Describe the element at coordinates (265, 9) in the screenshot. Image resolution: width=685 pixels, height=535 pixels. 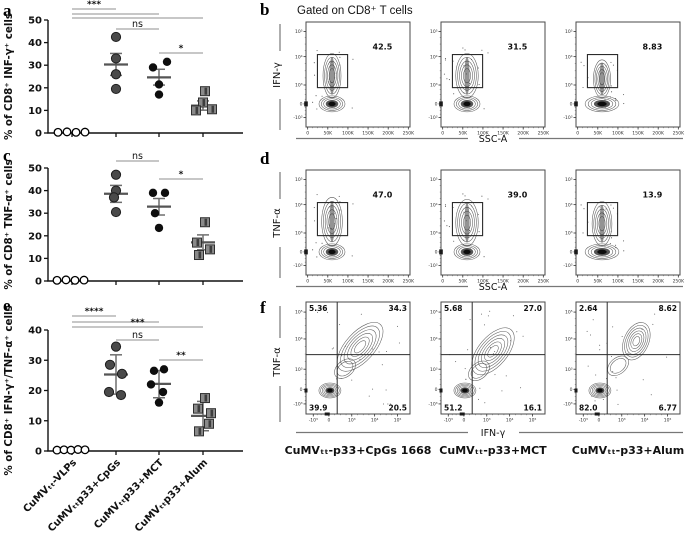
I see `panel-letter-b: b` at that location.